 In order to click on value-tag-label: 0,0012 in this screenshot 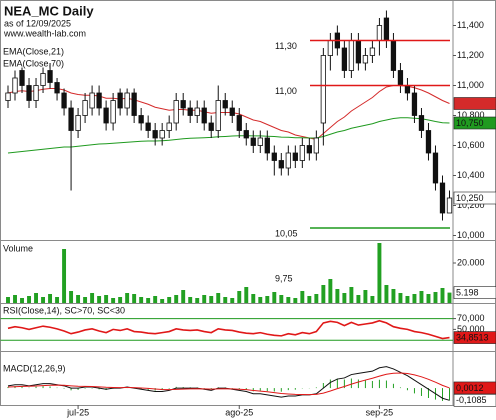, I will do `click(470, 388)`.